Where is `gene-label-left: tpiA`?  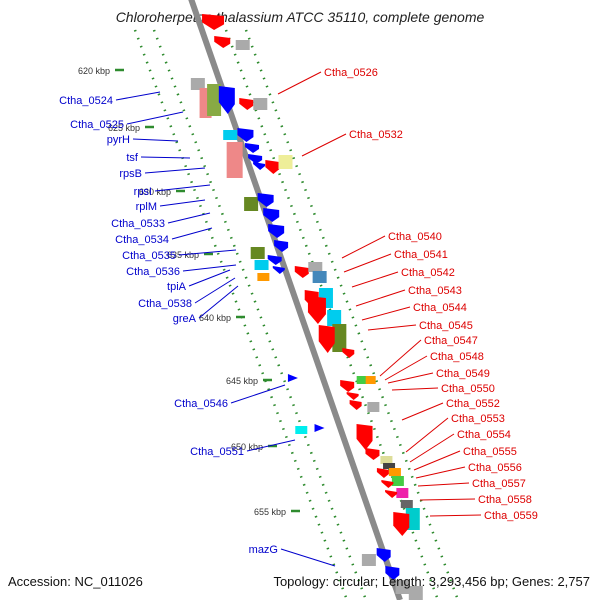
gene-label-left: tpiA is located at coordinates (199, 281).